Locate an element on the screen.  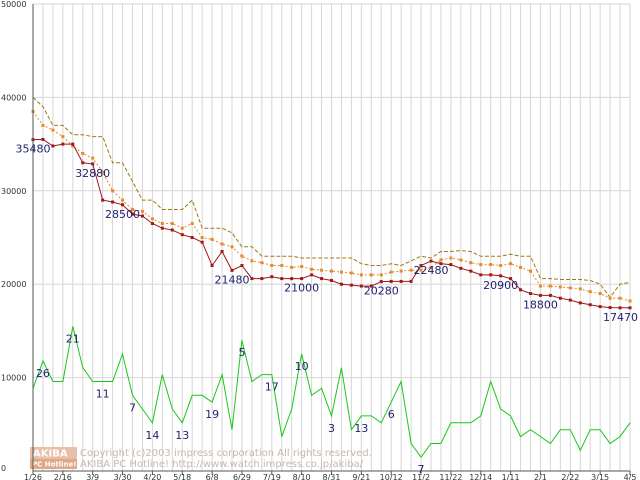
data-label: 21 is located at coordinates (73, 338).